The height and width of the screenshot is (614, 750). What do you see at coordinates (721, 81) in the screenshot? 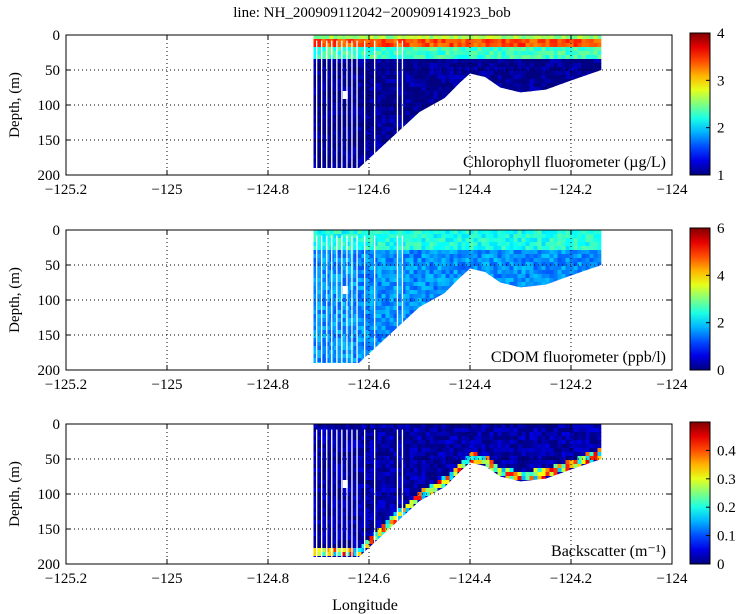
I see `colorbar-tick-label: 3` at bounding box center [721, 81].